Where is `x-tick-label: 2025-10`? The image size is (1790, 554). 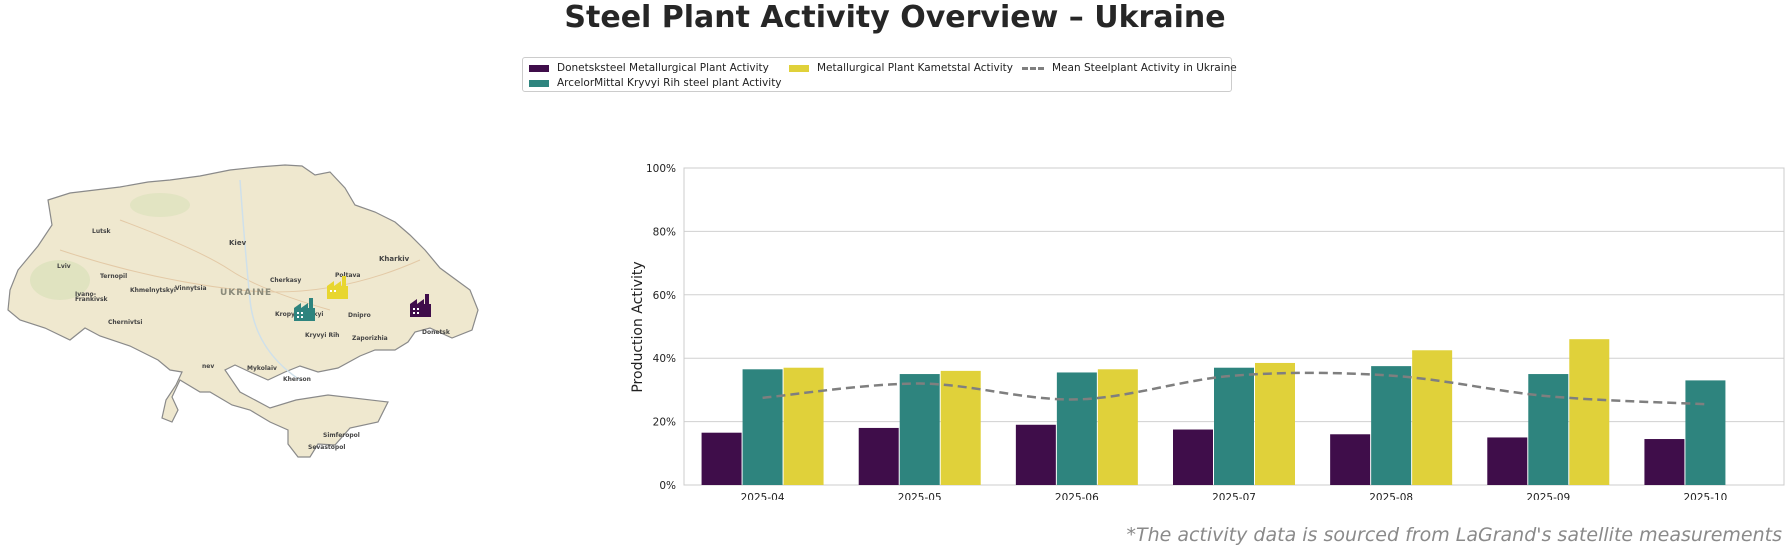
x-tick-label: 2025-10 is located at coordinates (1705, 496).